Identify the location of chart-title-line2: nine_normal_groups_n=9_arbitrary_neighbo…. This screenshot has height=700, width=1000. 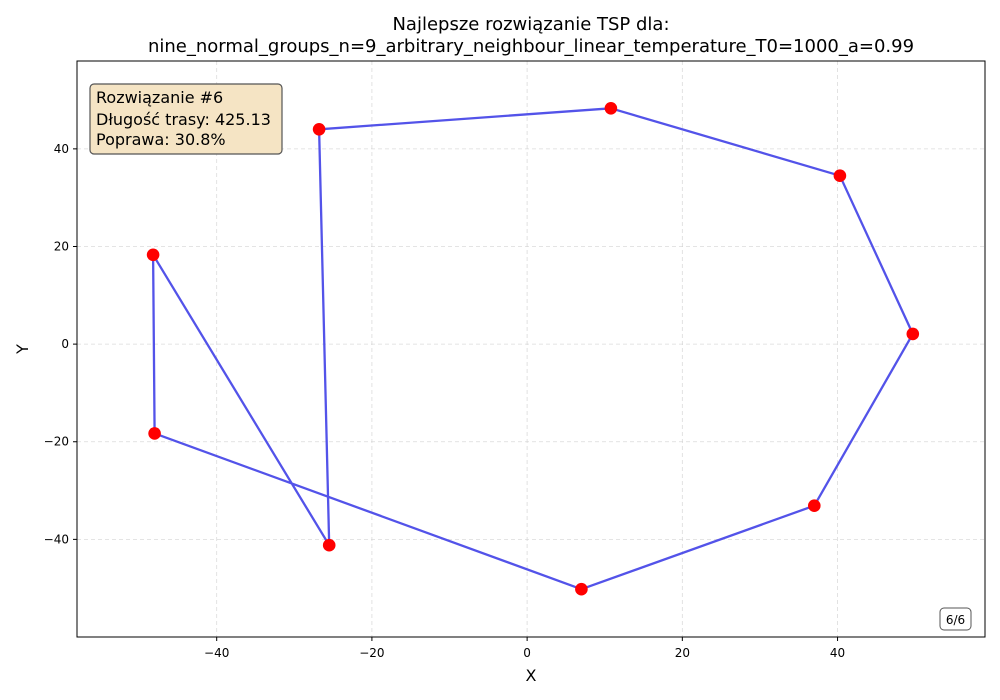
(531, 46).